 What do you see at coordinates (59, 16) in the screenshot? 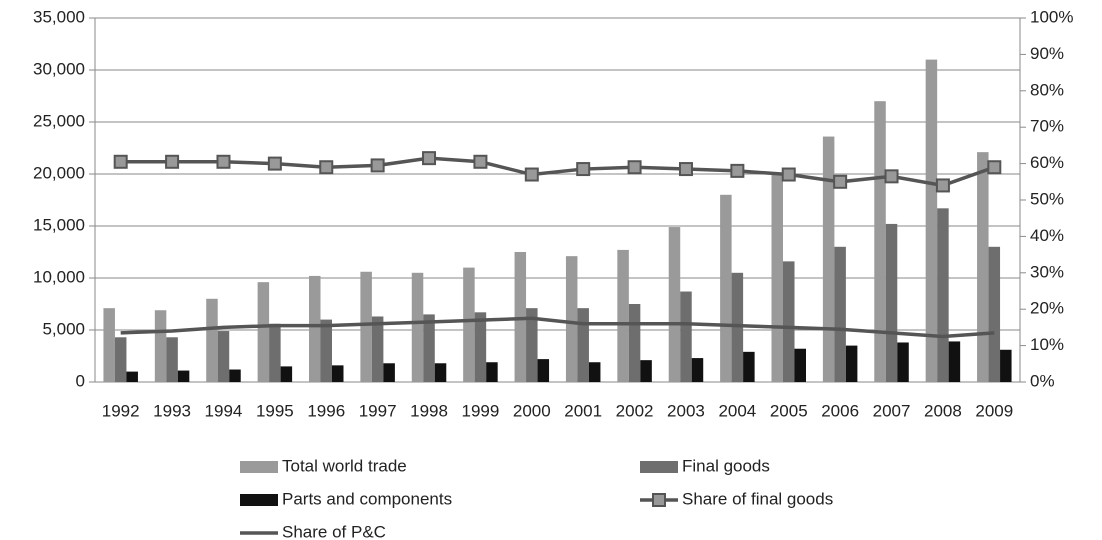
I see `y-tick-label: 35,000` at bounding box center [59, 16].